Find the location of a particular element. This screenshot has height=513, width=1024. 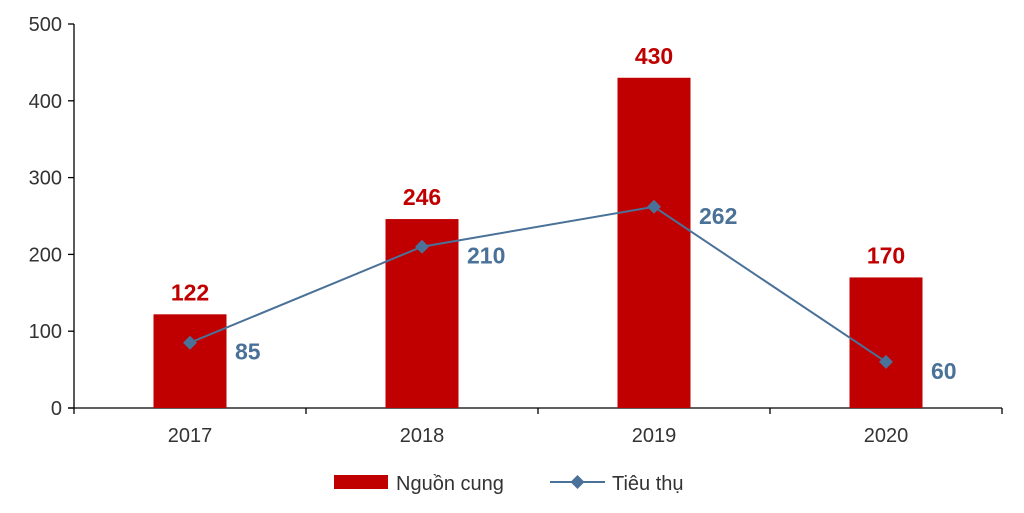

legend: Nguồn cung Tiêu thụ is located at coordinates (509, 484).